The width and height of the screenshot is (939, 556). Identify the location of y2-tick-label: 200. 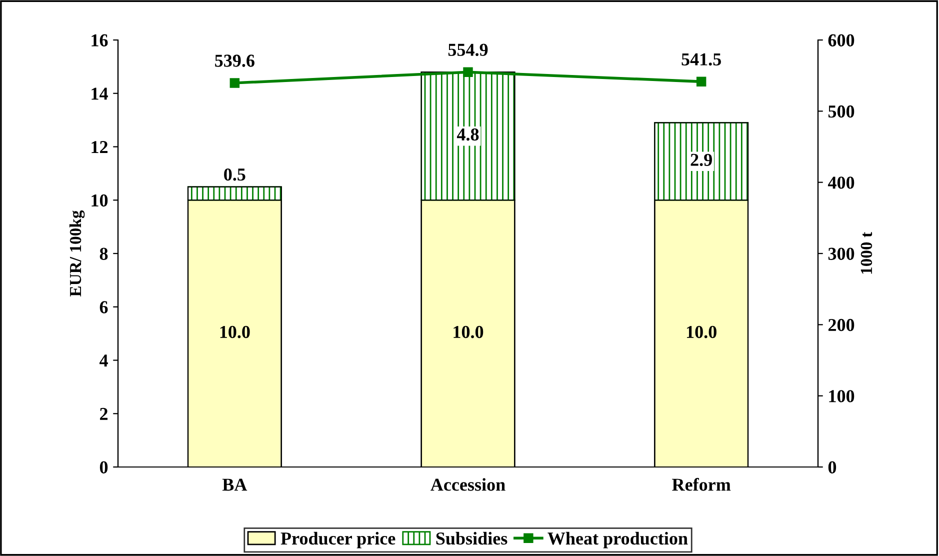
(841, 325).